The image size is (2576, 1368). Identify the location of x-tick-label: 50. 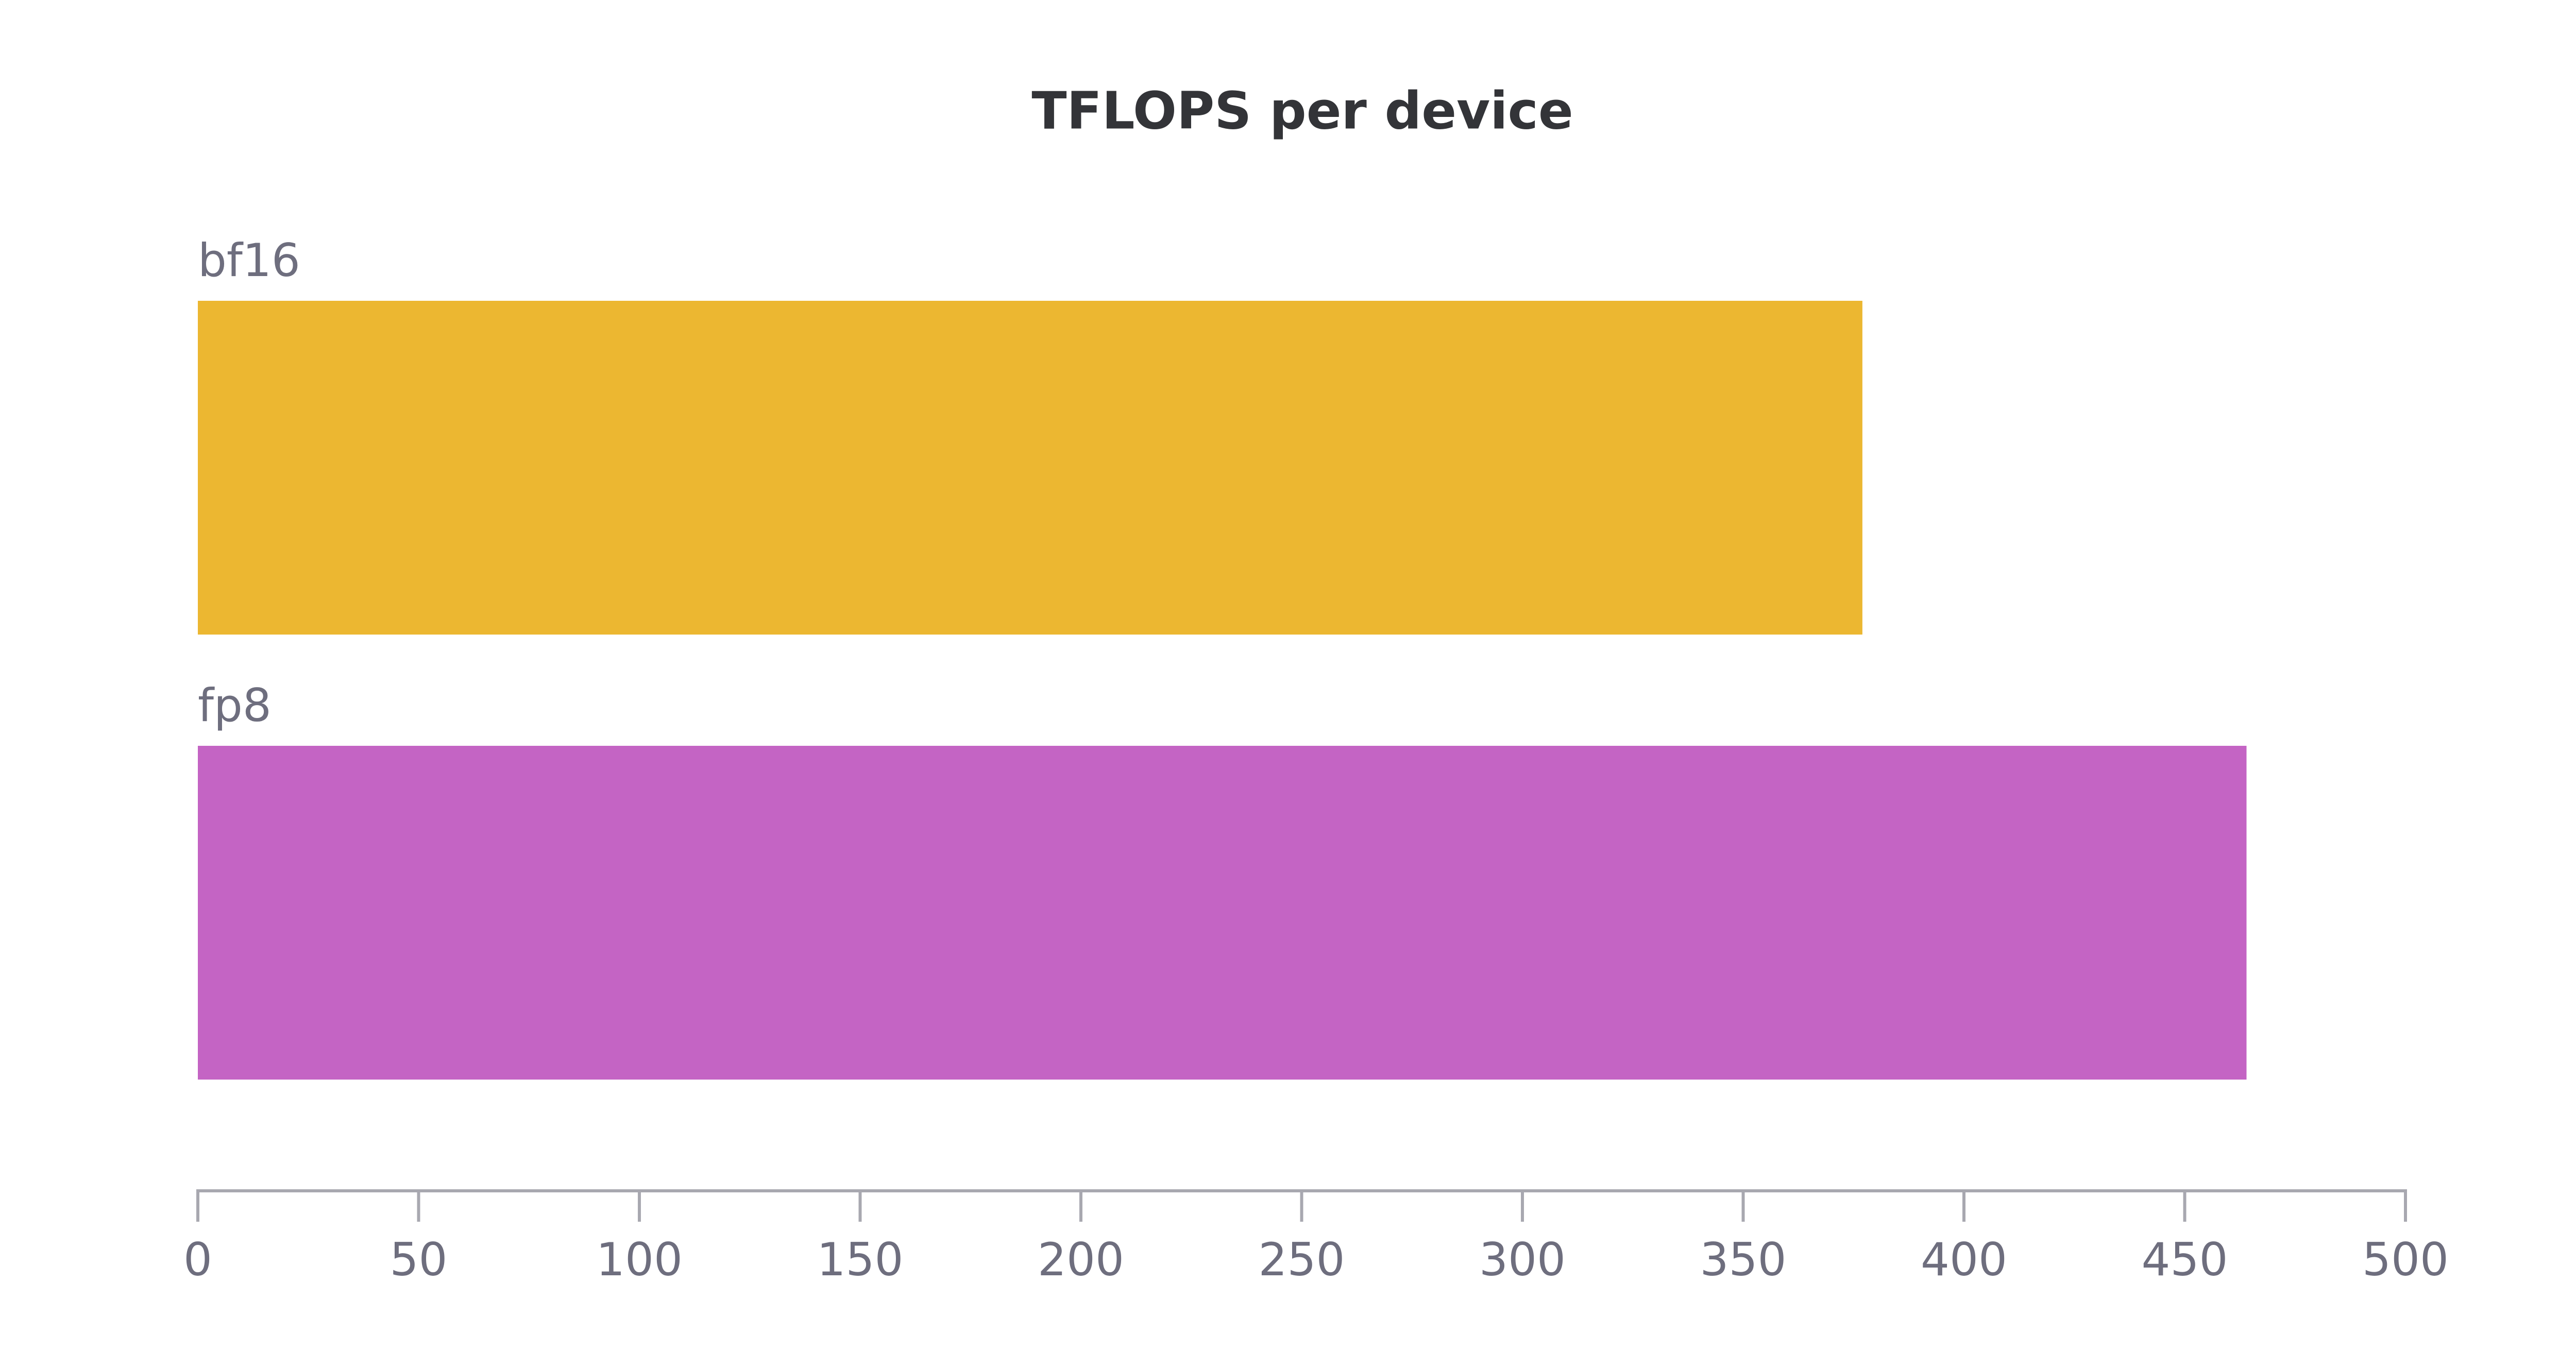
(419, 1259).